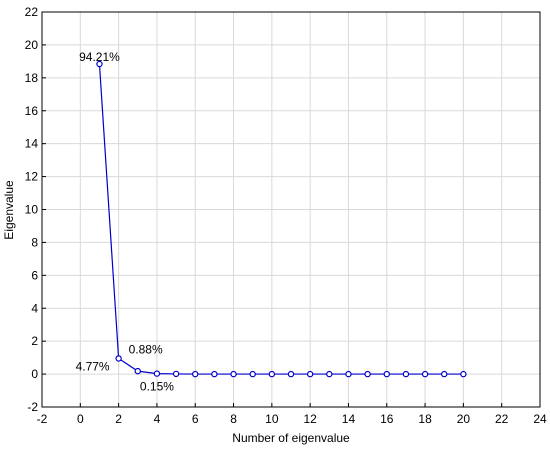 Image resolution: width=550 pixels, height=455 pixels. Describe the element at coordinates (42, 419) in the screenshot. I see `x-tick-label: -2` at that location.